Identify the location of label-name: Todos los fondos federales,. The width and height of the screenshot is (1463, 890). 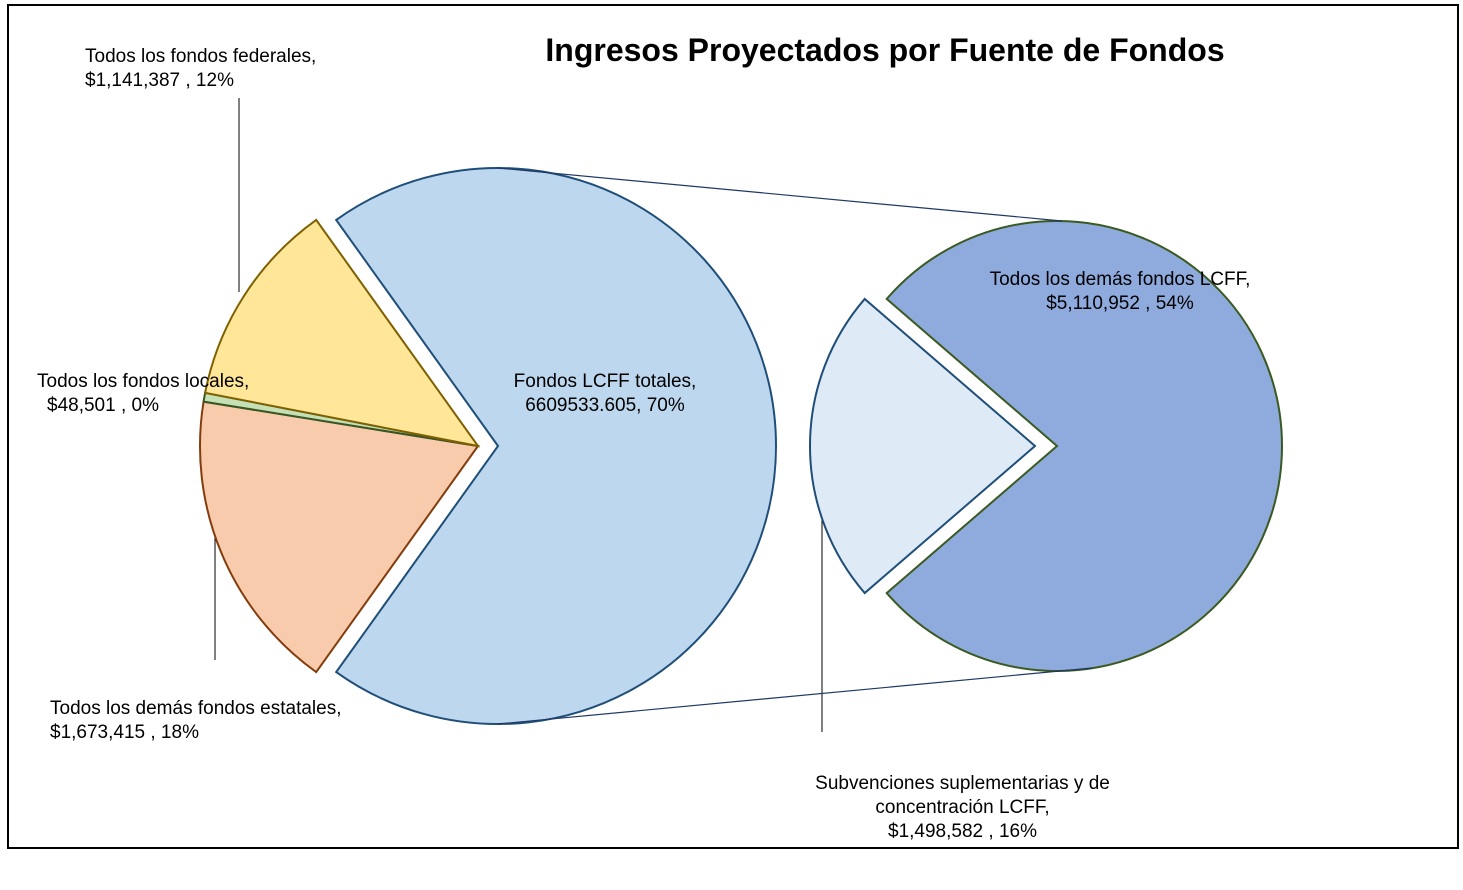
(201, 56).